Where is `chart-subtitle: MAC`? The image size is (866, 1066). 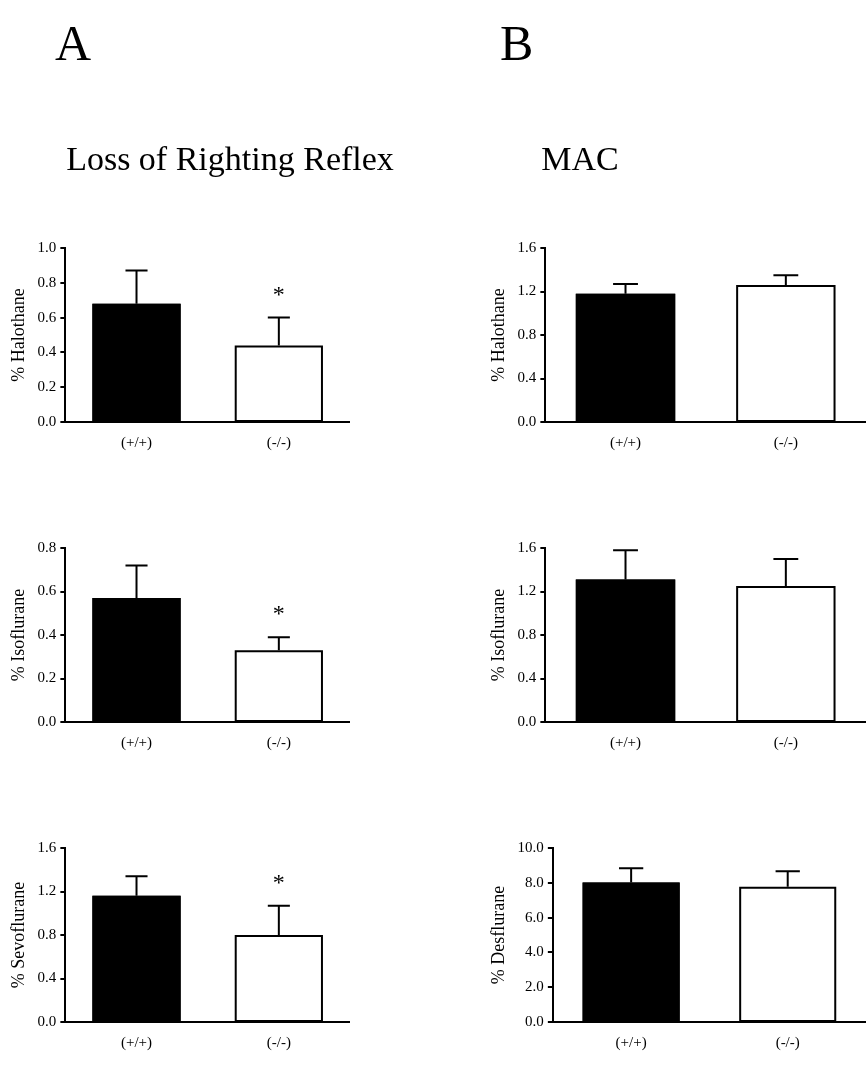
chart-subtitle: MAC is located at coordinates (580, 158).